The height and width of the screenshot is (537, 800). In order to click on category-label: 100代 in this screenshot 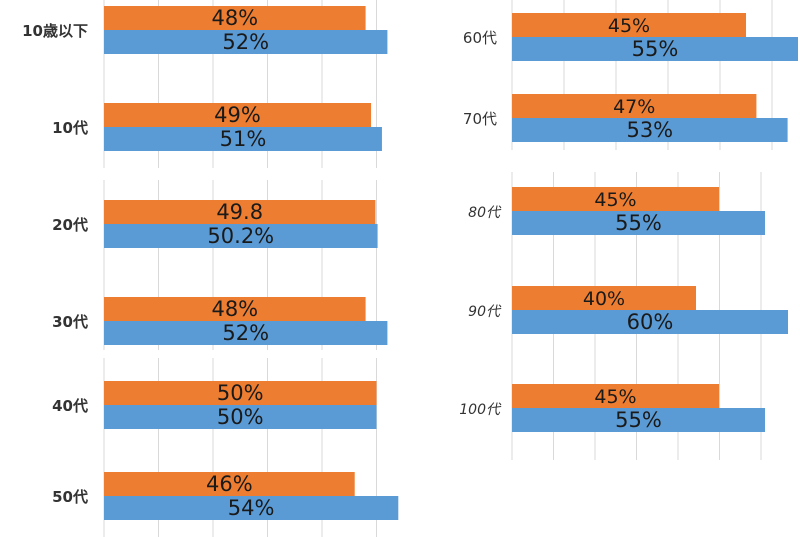, I will do `click(480, 410)`.